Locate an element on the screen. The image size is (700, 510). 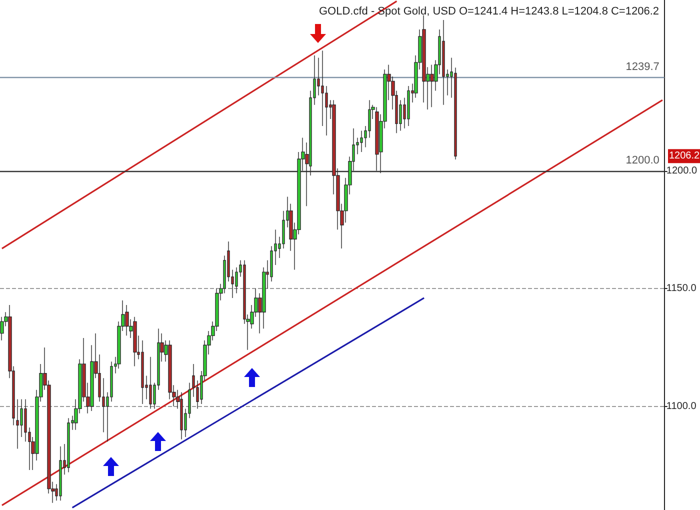
ref-line-label: 1200.0 is located at coordinates (643, 160).